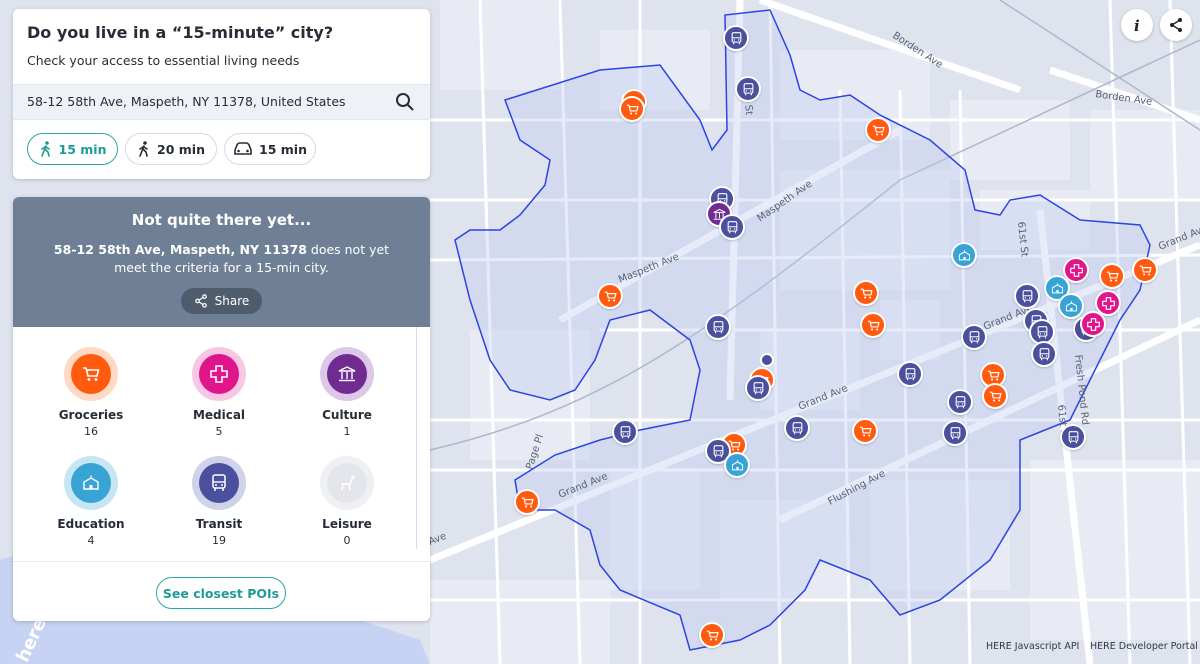 The image size is (1200, 664). Describe the element at coordinates (347, 431) in the screenshot. I see `category-count: 1` at that location.